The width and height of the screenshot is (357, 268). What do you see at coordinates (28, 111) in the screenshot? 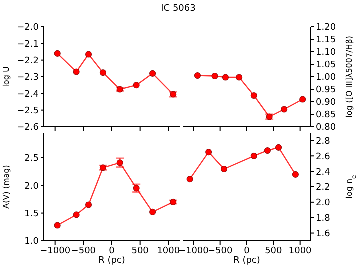
I see `y-tick-label: −2.5` at bounding box center [28, 111].